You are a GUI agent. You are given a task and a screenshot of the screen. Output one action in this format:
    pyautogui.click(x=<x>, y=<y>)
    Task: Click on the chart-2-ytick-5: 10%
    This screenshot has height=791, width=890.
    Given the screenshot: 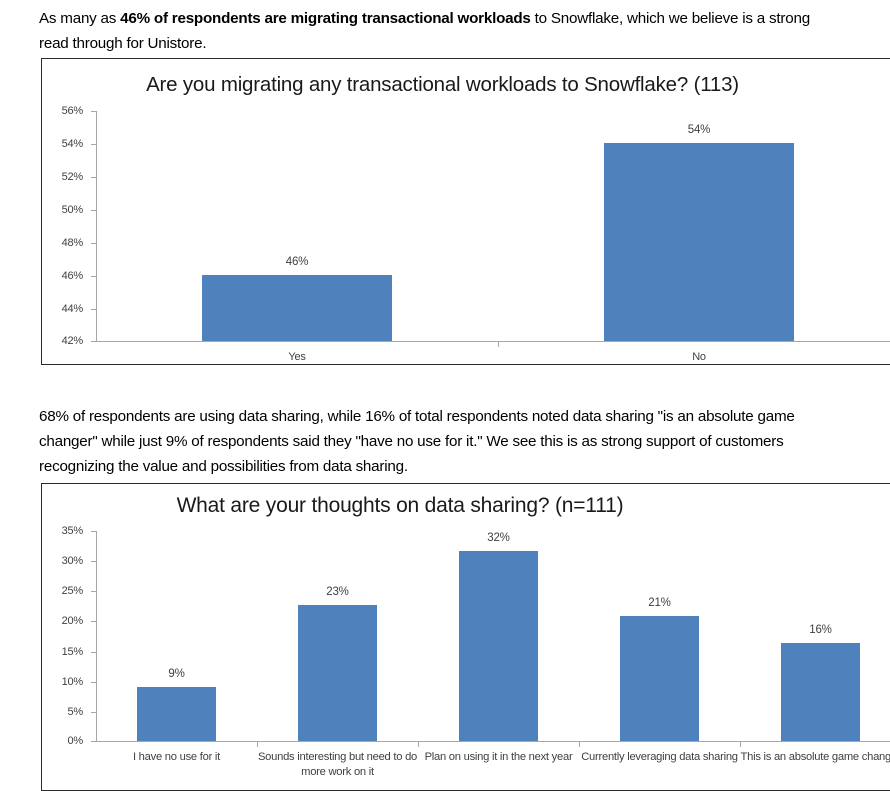 What is the action you would take?
    pyautogui.click(x=79, y=682)
    